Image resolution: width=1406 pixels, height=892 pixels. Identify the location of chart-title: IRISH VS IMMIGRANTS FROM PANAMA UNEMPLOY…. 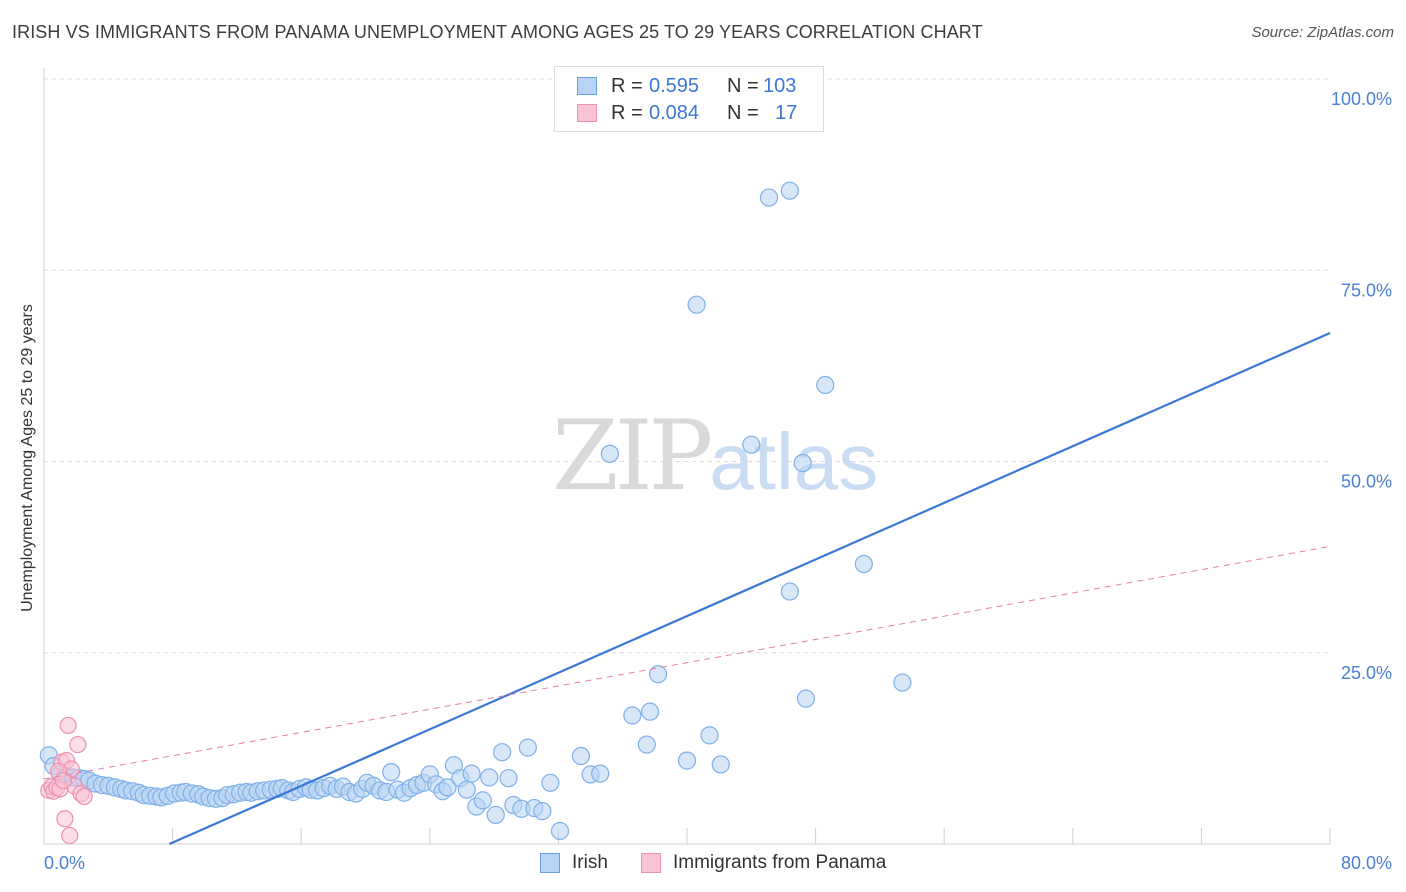
(497, 32).